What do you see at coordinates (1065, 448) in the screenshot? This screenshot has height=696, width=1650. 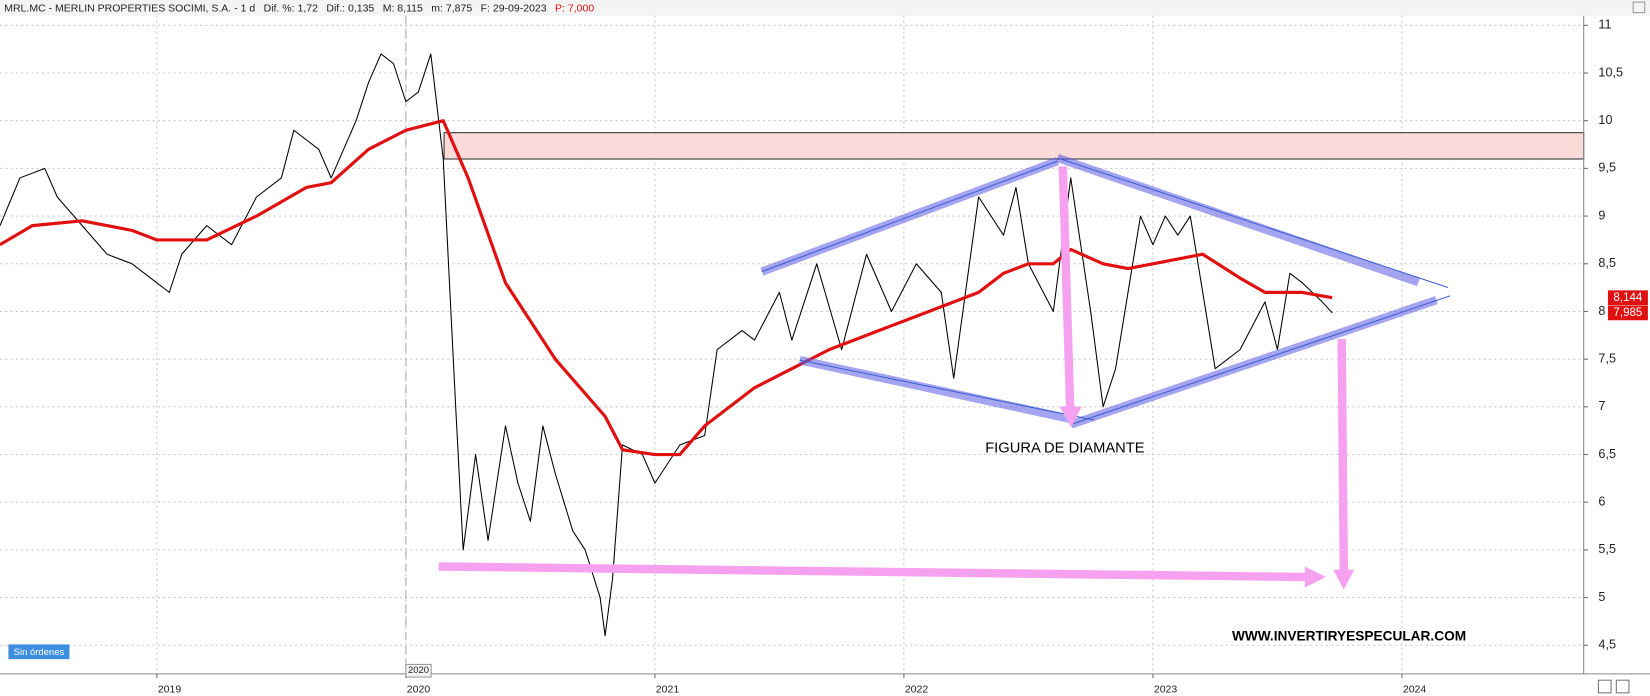 I see `pattern-label: FIGURA DE DIAMANTE` at bounding box center [1065, 448].